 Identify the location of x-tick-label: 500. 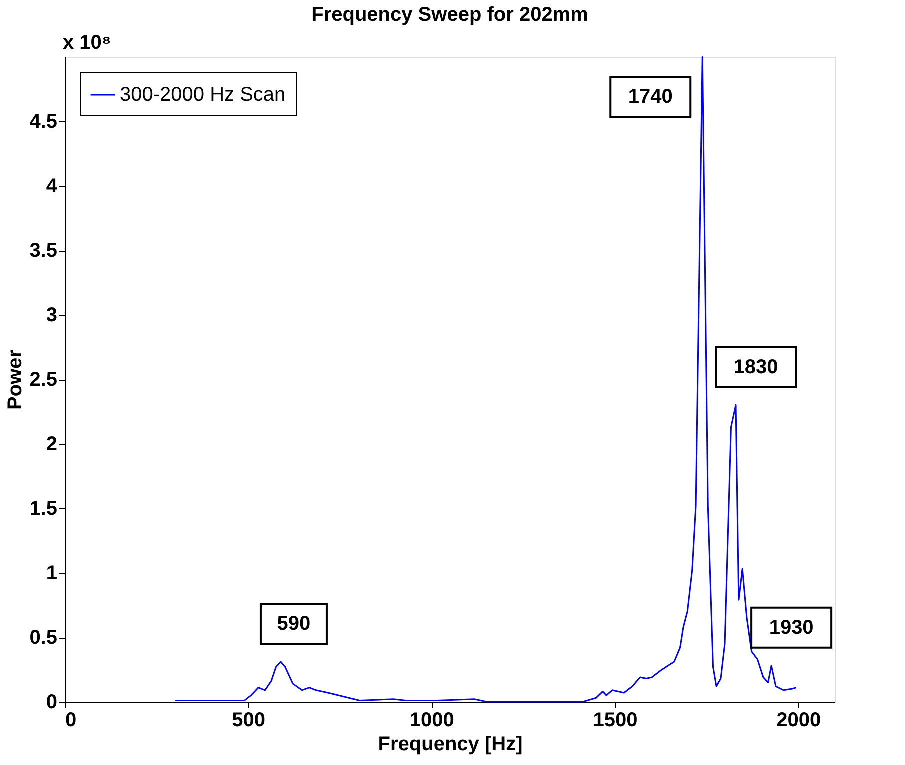
(249, 721).